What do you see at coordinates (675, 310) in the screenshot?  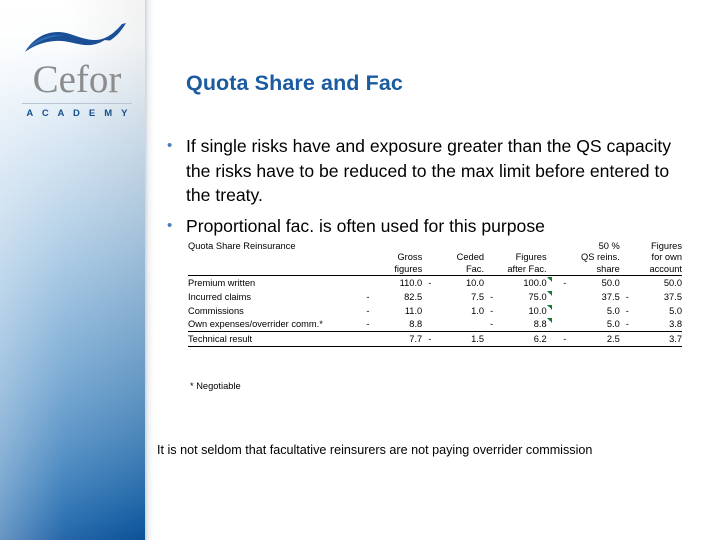 I see `row-own-value: 5.0` at bounding box center [675, 310].